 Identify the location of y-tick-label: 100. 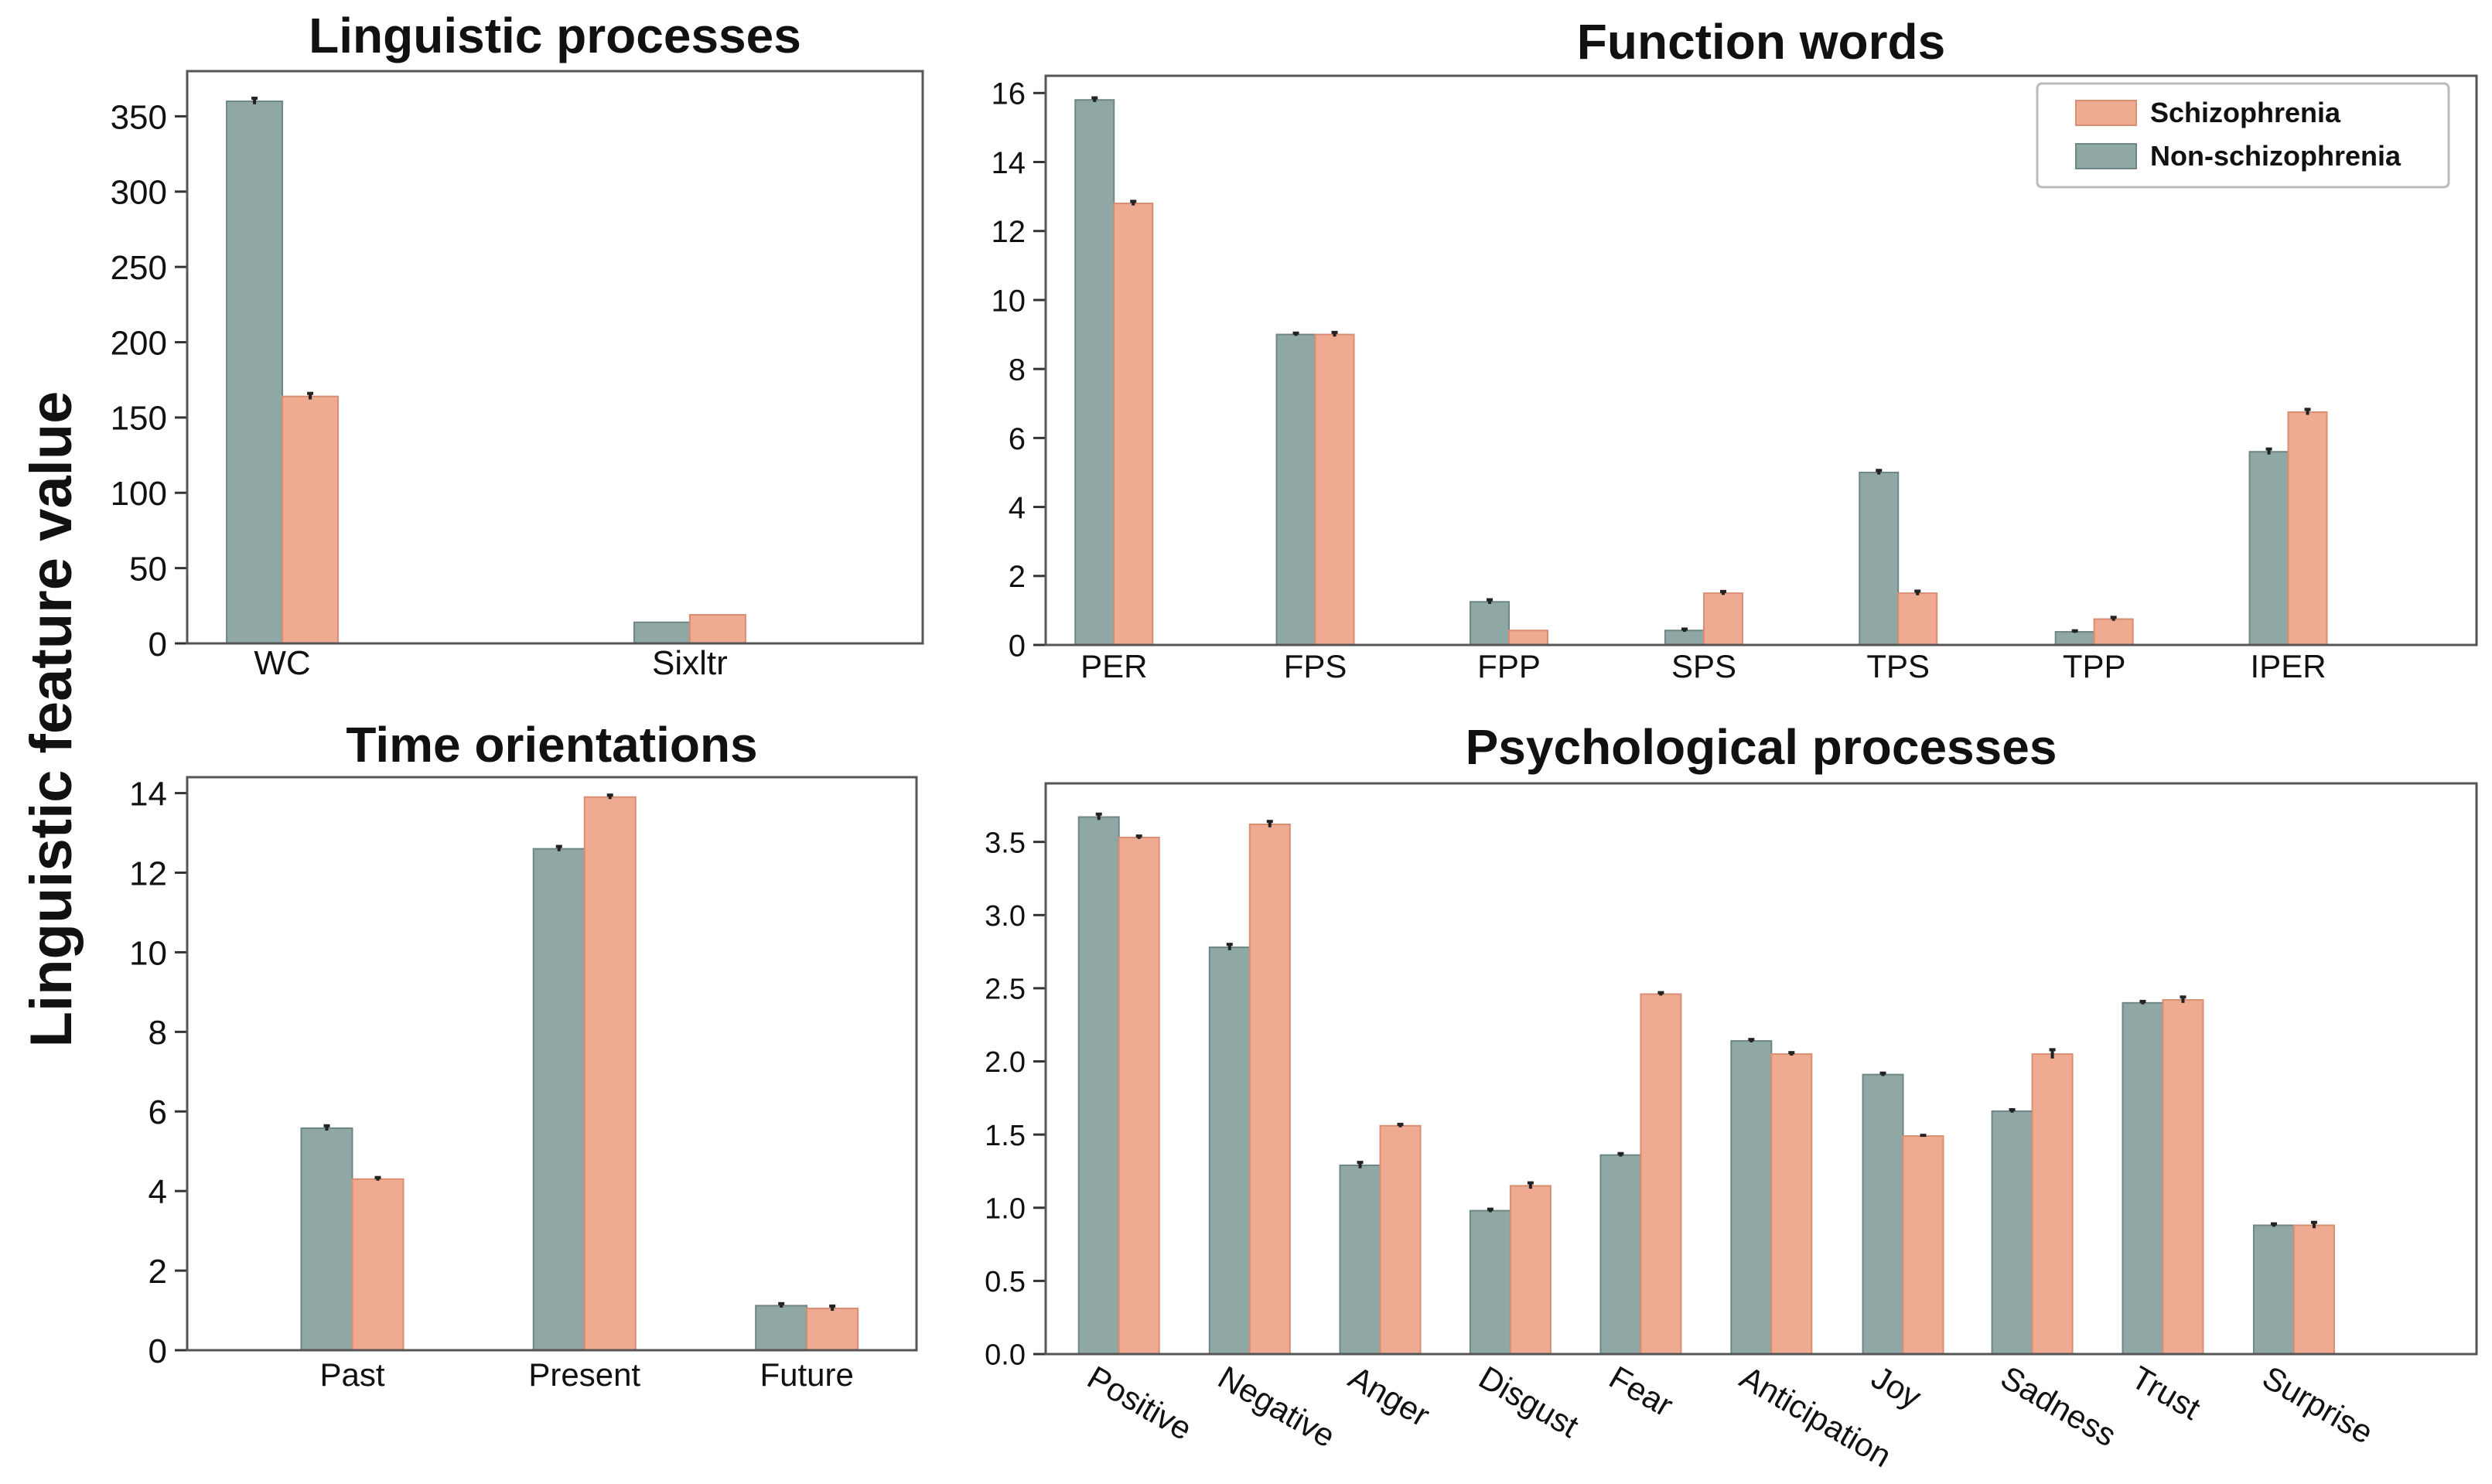
(139, 494).